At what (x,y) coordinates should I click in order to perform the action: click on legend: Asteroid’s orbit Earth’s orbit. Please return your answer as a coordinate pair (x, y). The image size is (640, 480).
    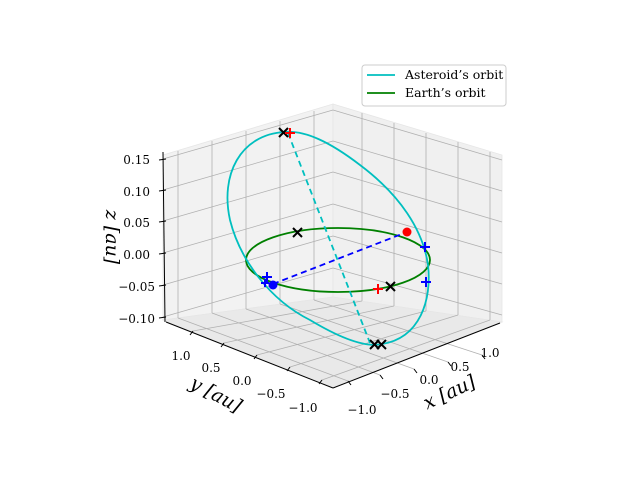
    Looking at the image, I should click on (434, 85).